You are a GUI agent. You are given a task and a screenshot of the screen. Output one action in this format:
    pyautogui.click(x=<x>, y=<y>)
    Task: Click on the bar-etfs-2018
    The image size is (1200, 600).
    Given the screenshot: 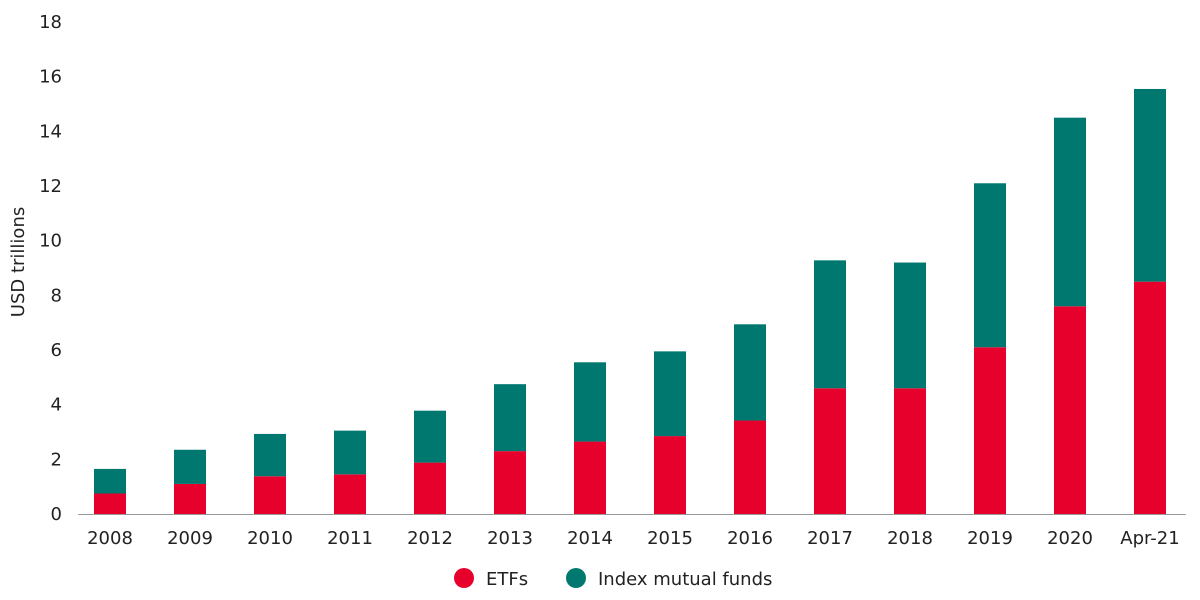 What is the action you would take?
    pyautogui.click(x=910, y=451)
    